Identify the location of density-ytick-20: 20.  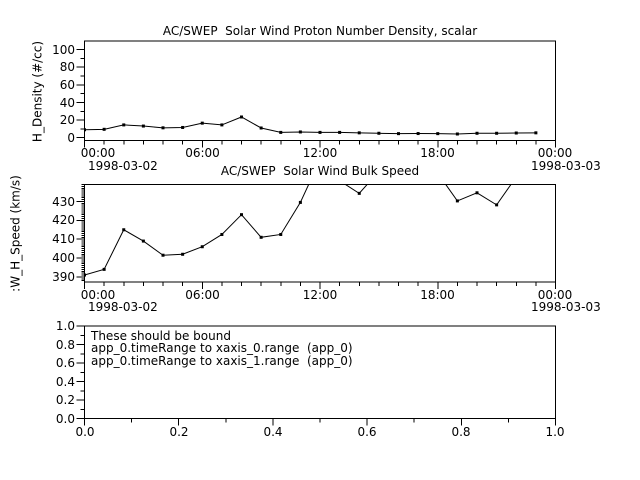
(67, 120).